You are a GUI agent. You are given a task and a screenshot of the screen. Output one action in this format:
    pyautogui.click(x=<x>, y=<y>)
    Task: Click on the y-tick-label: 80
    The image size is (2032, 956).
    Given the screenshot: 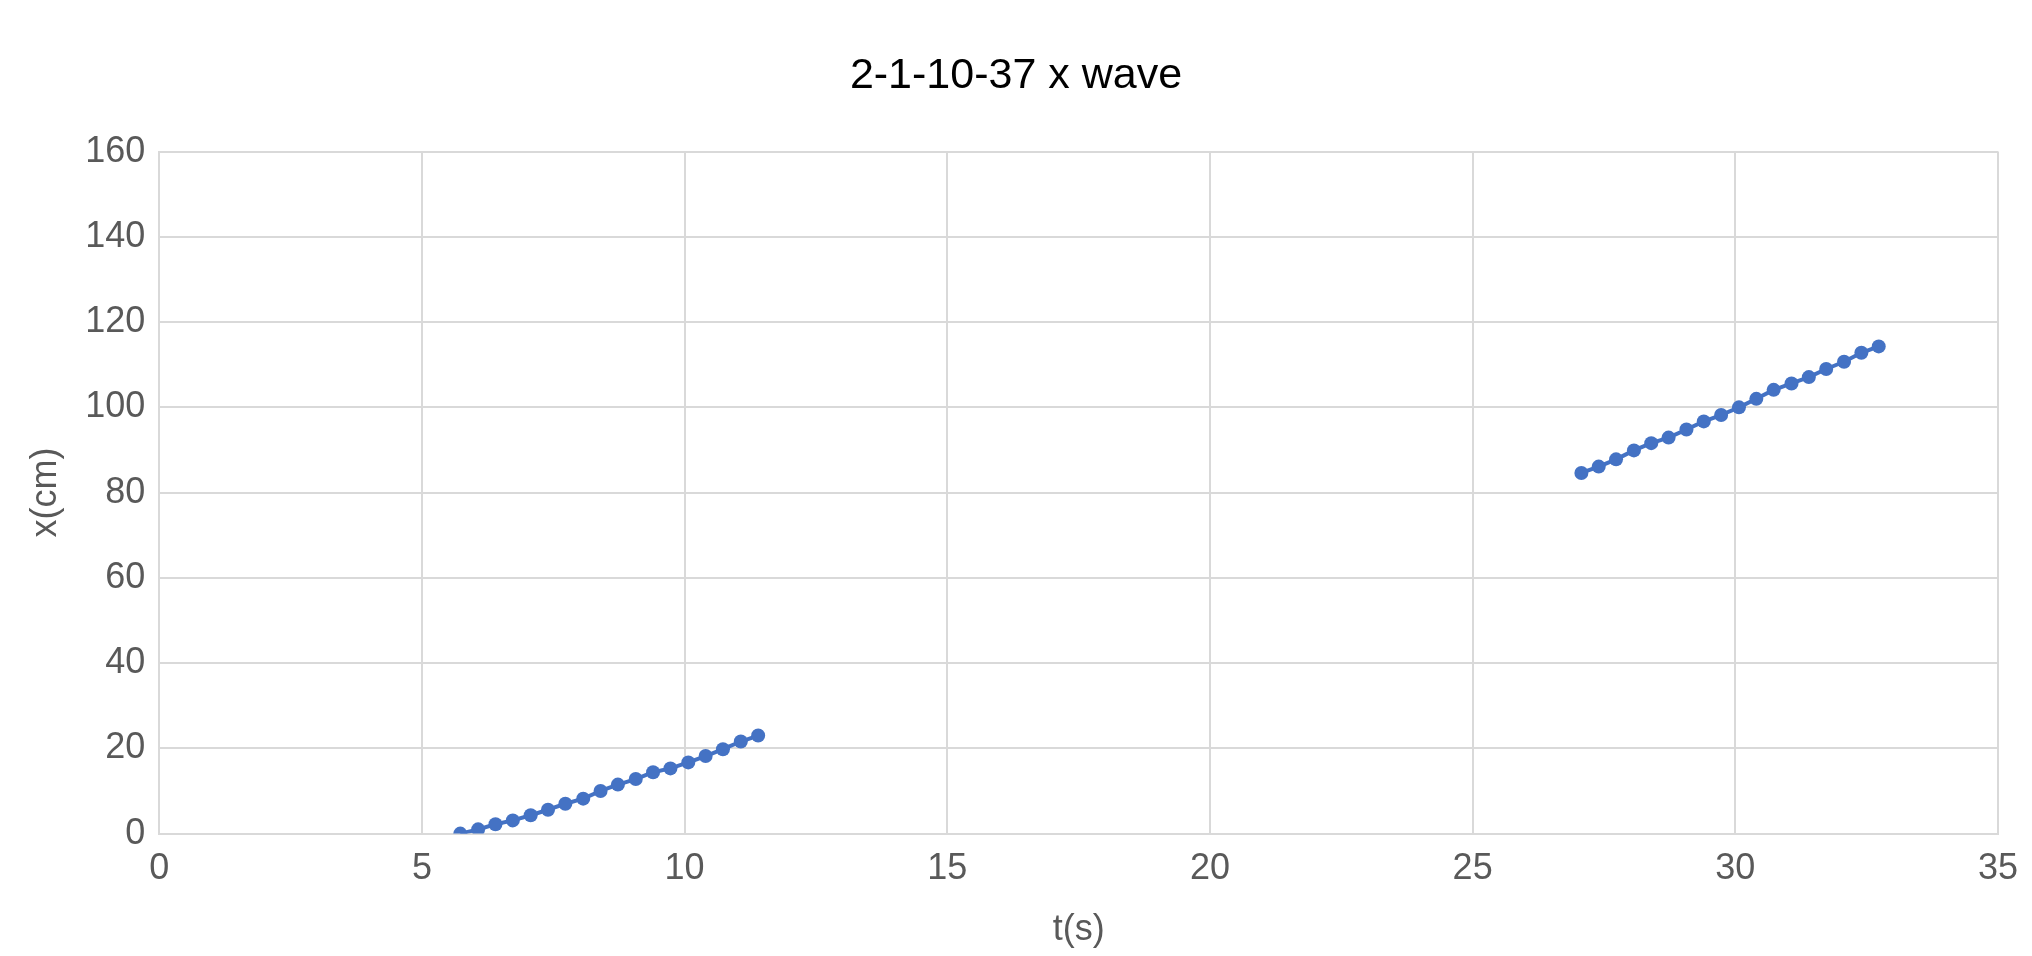 What is the action you would take?
    pyautogui.click(x=125, y=490)
    